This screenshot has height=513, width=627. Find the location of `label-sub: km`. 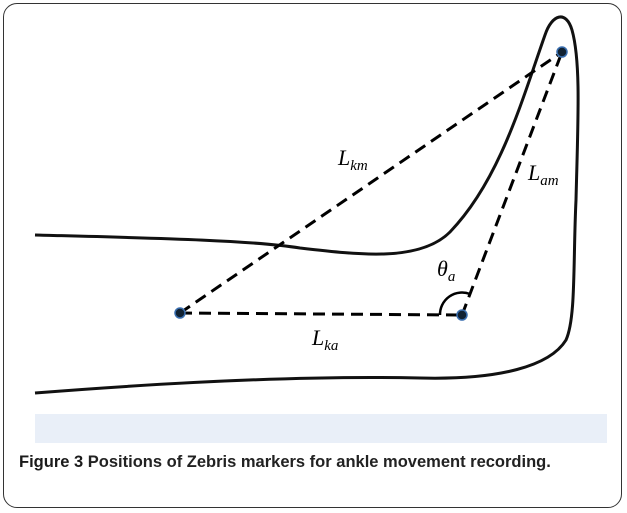

label-sub: km is located at coordinates (359, 166).